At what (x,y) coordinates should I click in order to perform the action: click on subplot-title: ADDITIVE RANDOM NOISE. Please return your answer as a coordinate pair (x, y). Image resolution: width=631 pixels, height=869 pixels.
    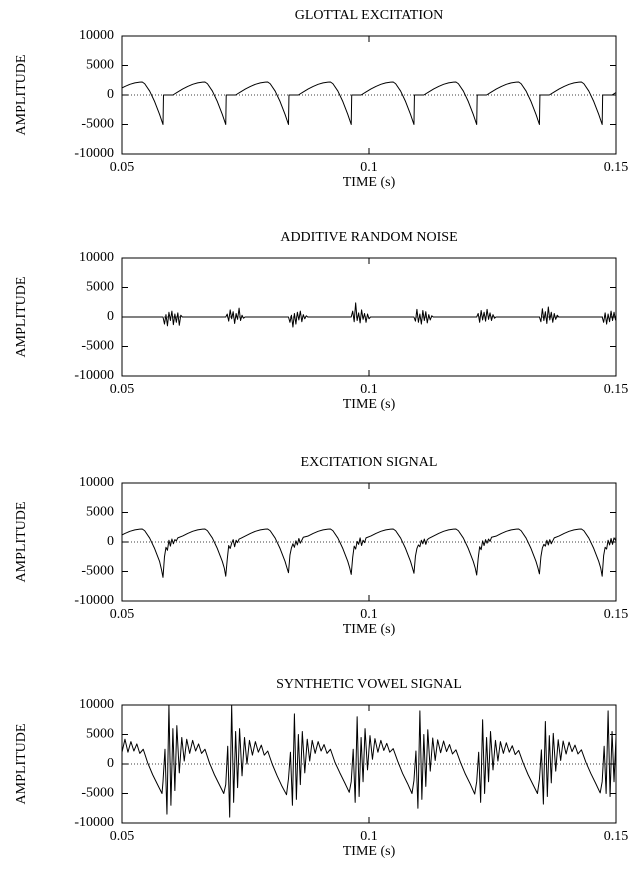
    Looking at the image, I should click on (368, 237).